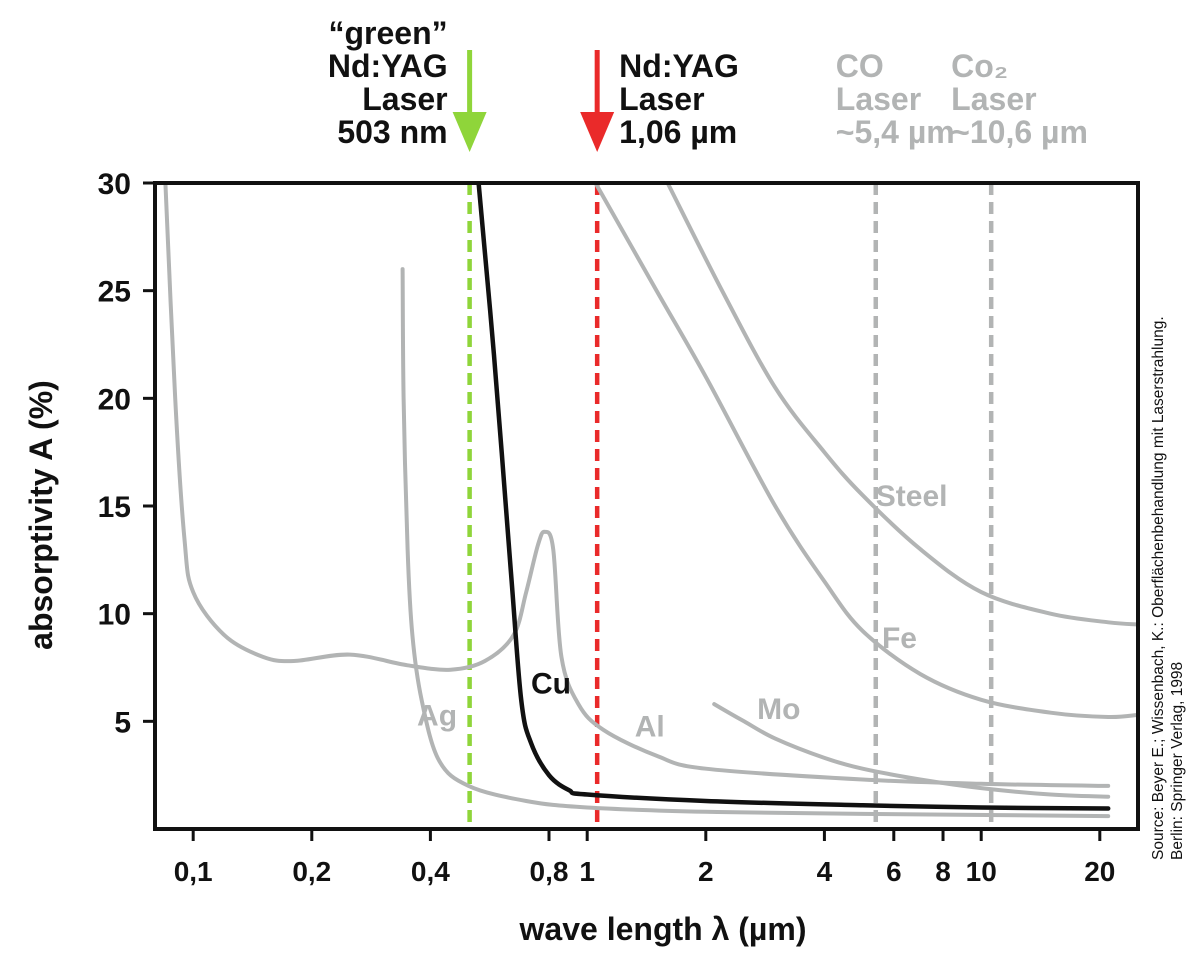 The image size is (1200, 964). I want to click on series-label-al: Al, so click(650, 726).